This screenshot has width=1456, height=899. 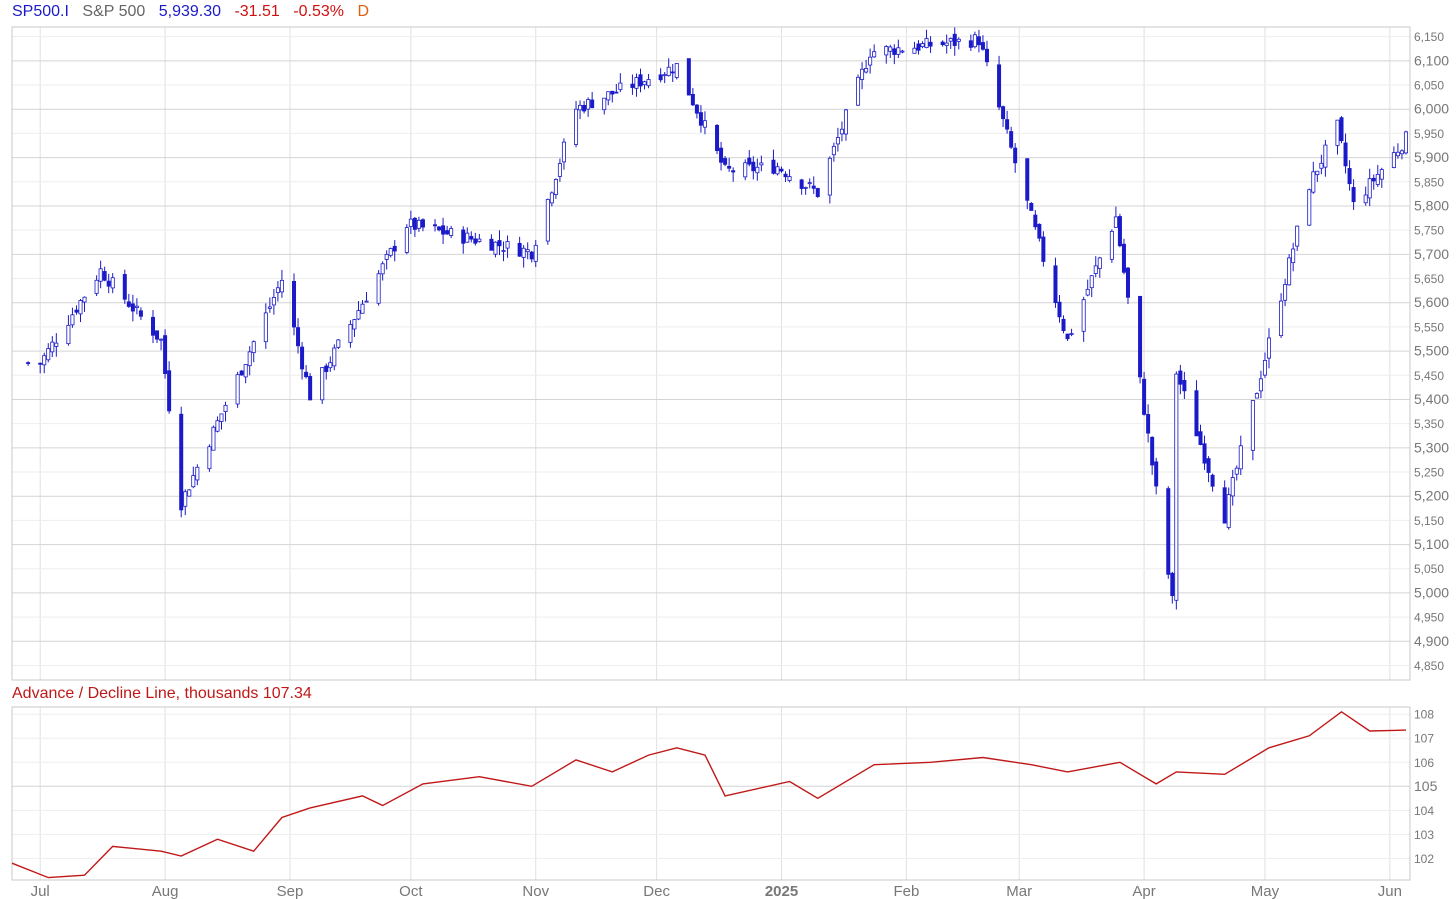 I want to click on price-axis-tick-label: 5,250, so click(x=1429, y=473).